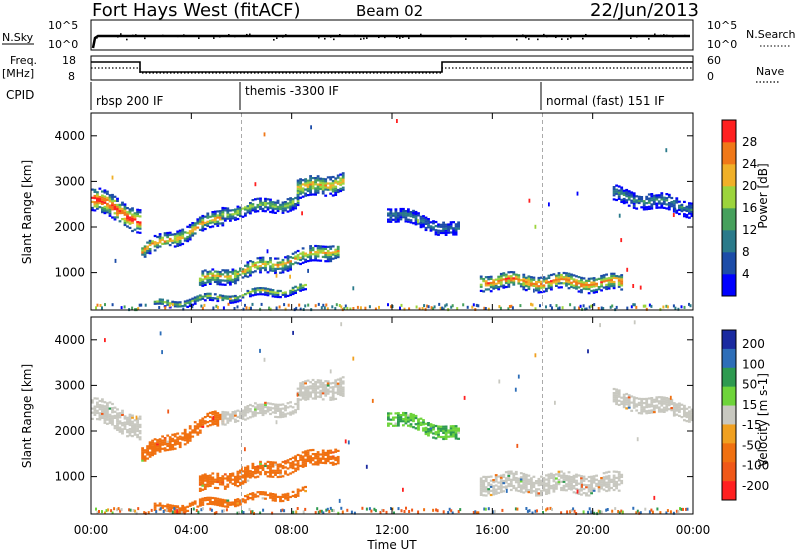 This screenshot has height=558, width=800. Describe the element at coordinates (63, 44) in the screenshot. I see `nsky-tick-bottom: 10^0` at that location.